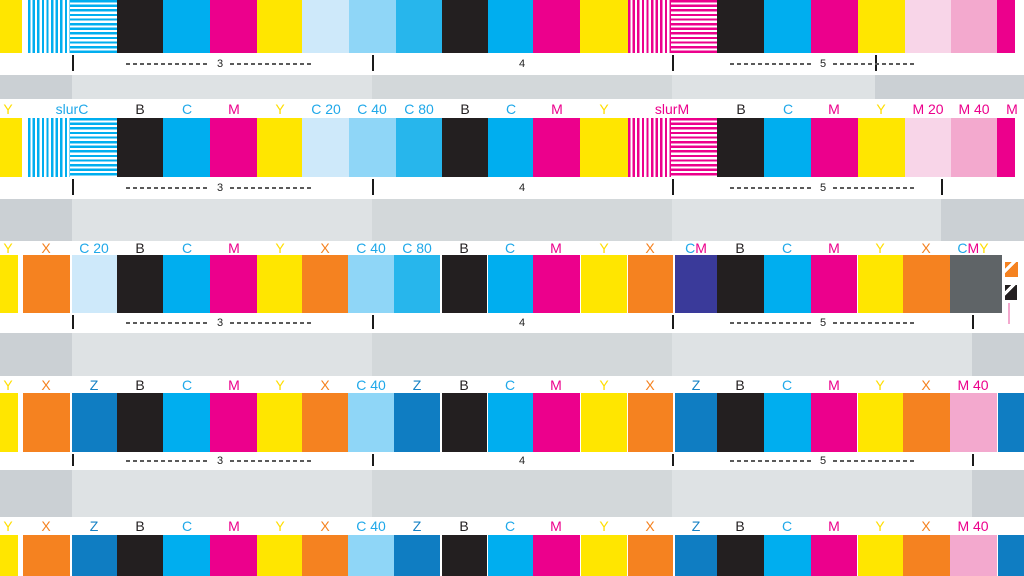  What do you see at coordinates (419, 108) in the screenshot?
I see `patch-label-text: C 80` at bounding box center [419, 108].